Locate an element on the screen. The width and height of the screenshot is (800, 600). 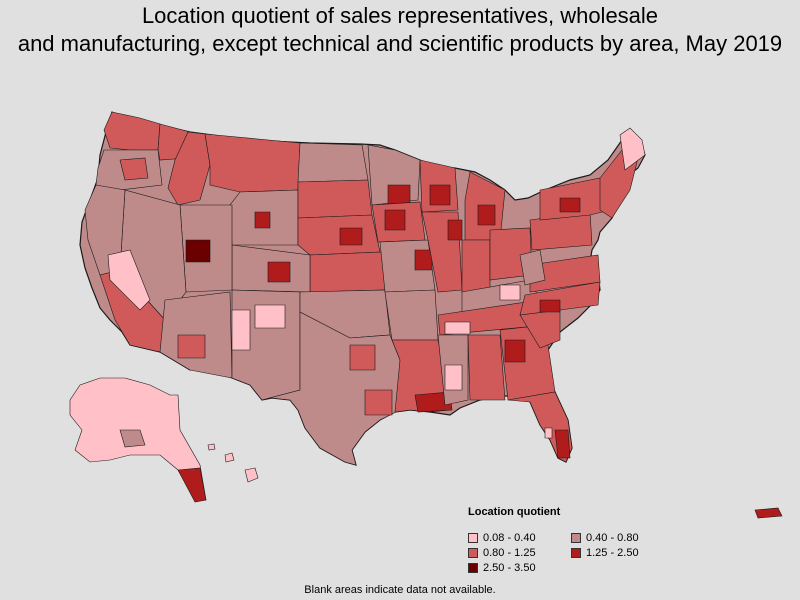
region-or-central is located at coordinates (134, 169).